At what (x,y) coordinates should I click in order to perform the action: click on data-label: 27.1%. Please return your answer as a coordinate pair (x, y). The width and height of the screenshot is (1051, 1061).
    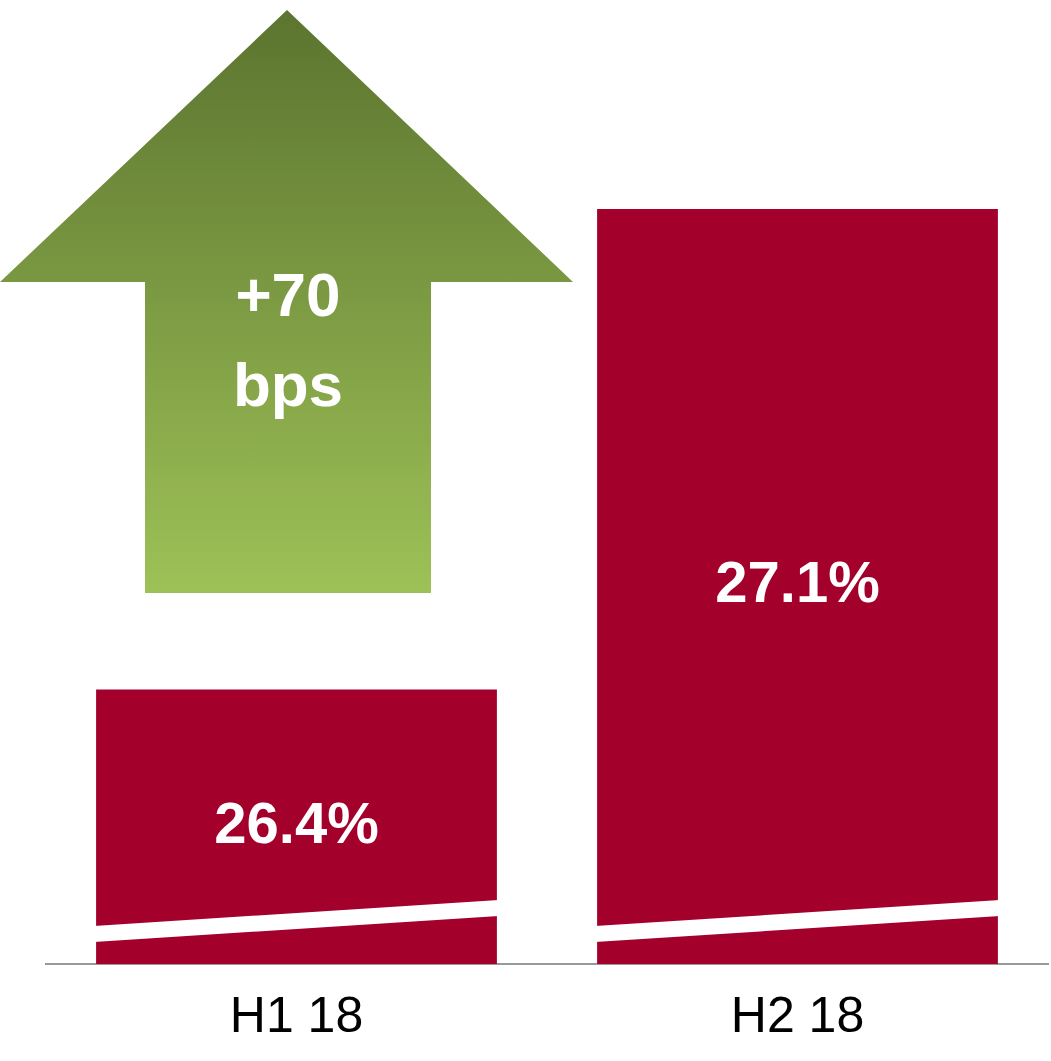
    Looking at the image, I should click on (797, 582).